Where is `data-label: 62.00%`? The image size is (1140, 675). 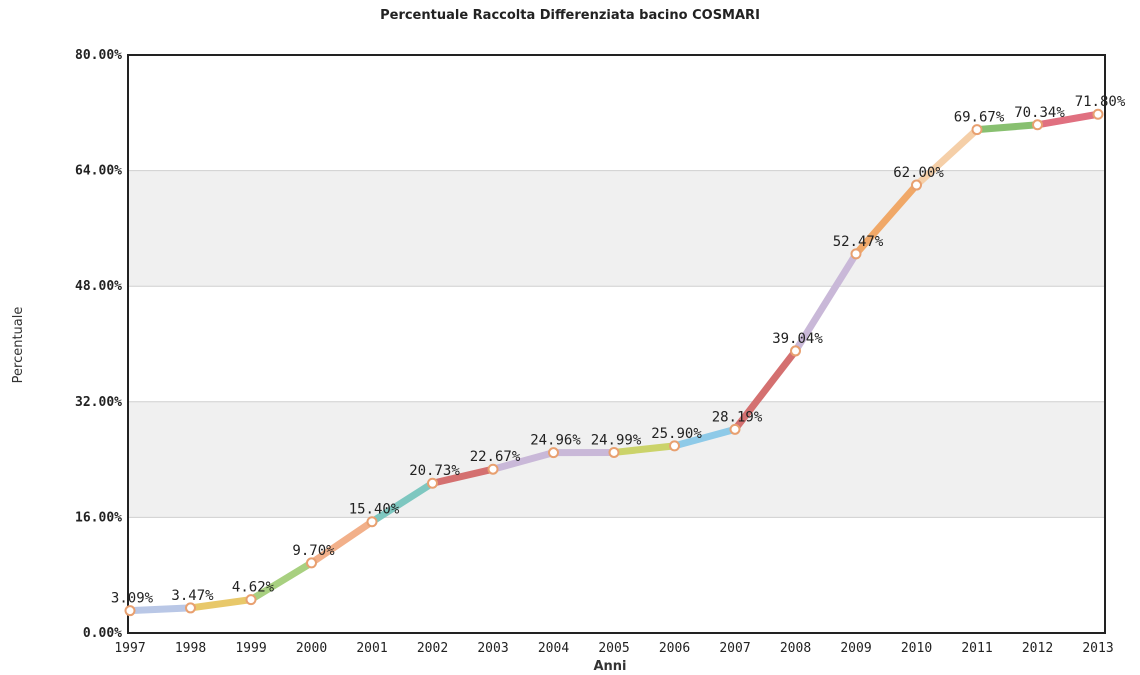
data-label: 62.00% is located at coordinates (918, 173).